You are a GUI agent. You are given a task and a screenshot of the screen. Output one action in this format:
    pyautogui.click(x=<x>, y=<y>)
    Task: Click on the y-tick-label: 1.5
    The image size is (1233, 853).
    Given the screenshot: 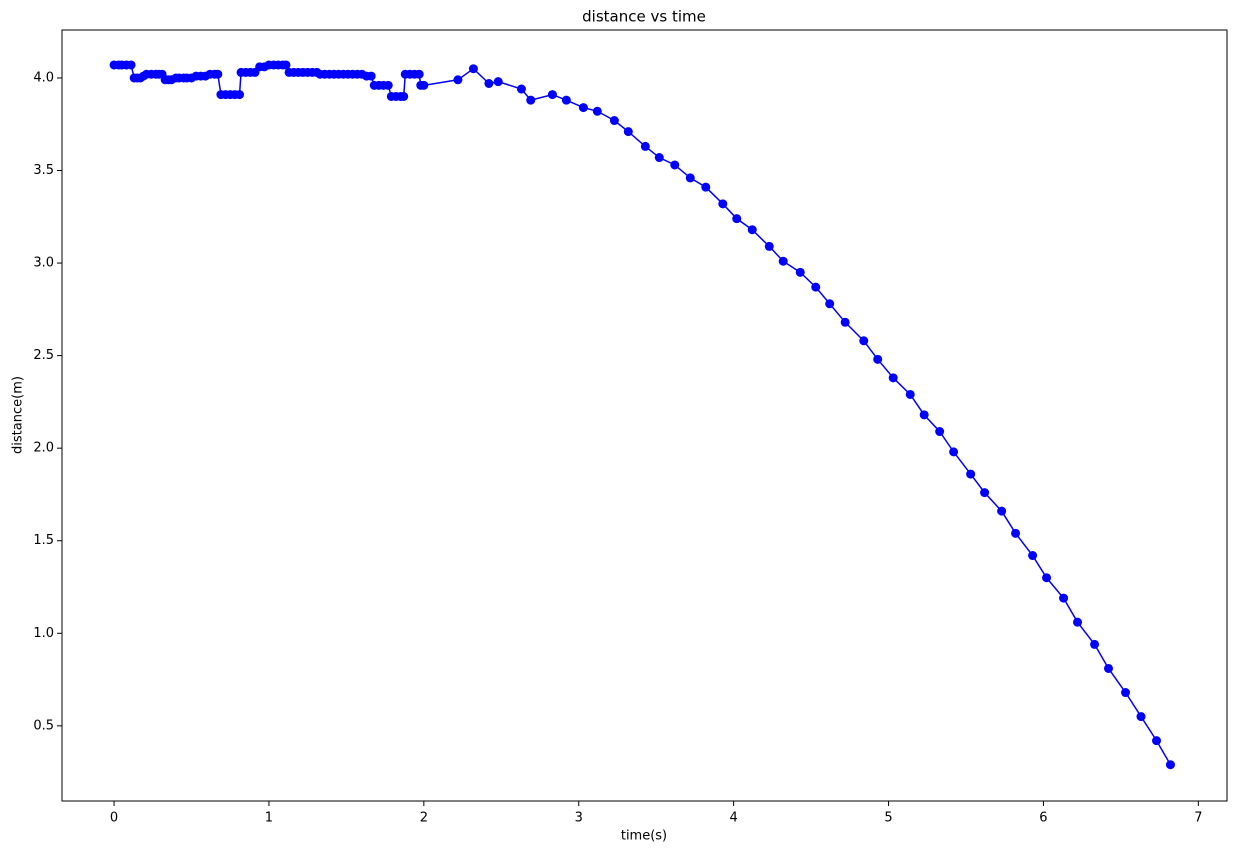 What is the action you would take?
    pyautogui.click(x=43, y=540)
    